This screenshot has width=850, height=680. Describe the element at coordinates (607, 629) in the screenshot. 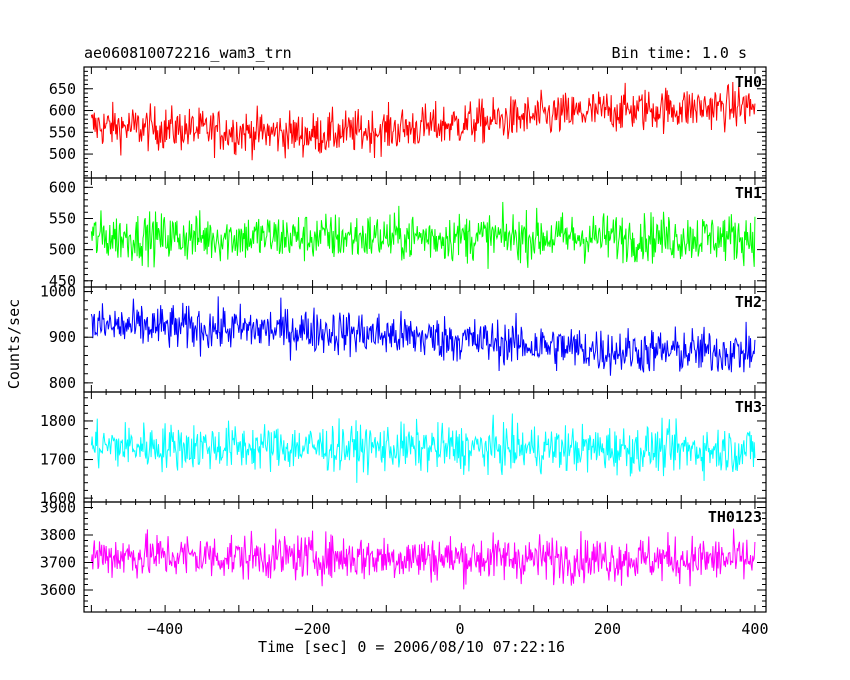

I see `x-tick-label: 200` at that location.